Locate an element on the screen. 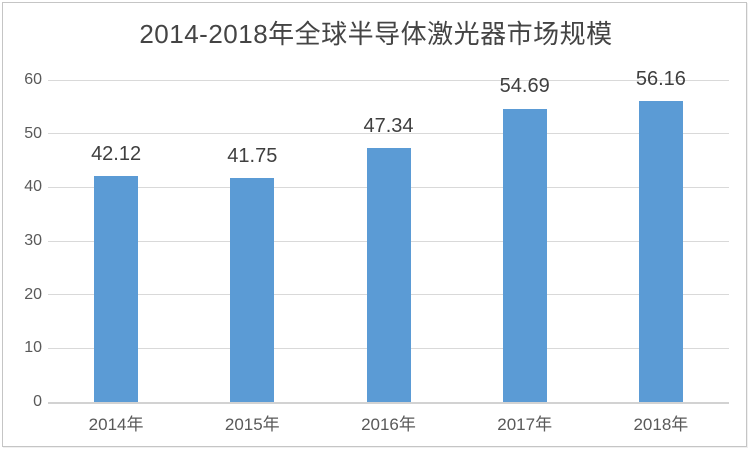 The image size is (752, 452). bar-value-label: 41.75 is located at coordinates (252, 155).